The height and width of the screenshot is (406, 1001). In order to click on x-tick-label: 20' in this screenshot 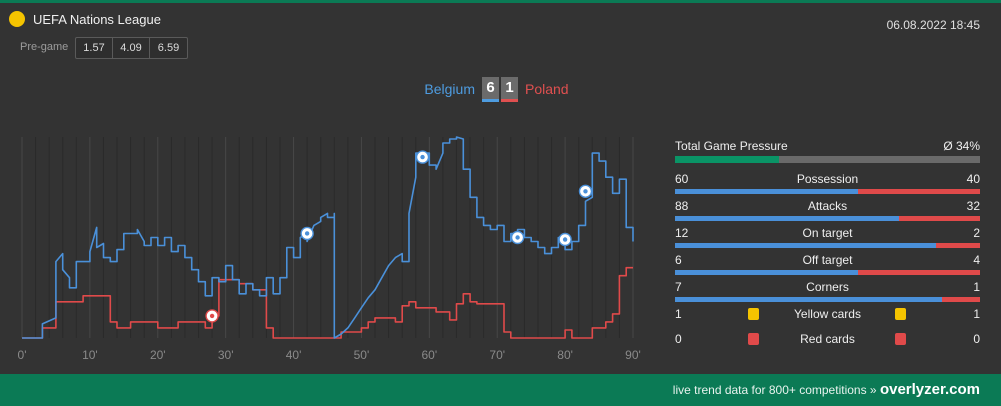, I will do `click(158, 355)`.